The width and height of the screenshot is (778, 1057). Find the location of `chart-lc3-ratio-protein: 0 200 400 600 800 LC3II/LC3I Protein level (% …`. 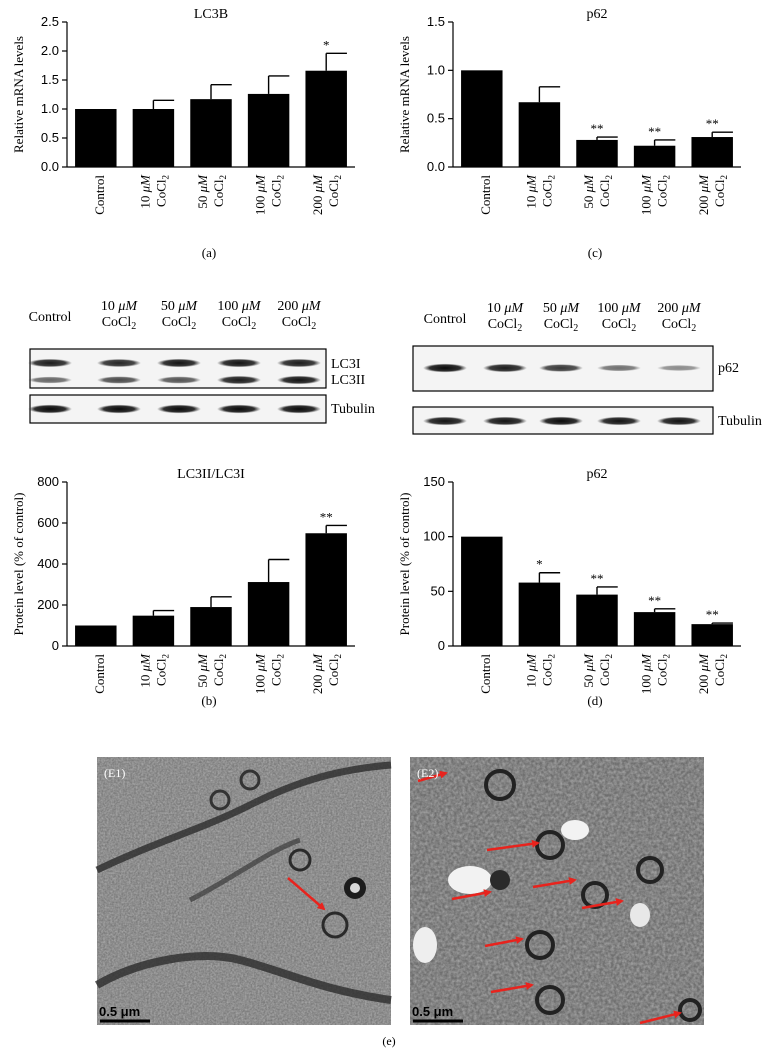

chart-lc3-ratio-protein: 0 200 400 600 800 LC3II/LC3I Protein level (% … is located at coordinates (183, 587).